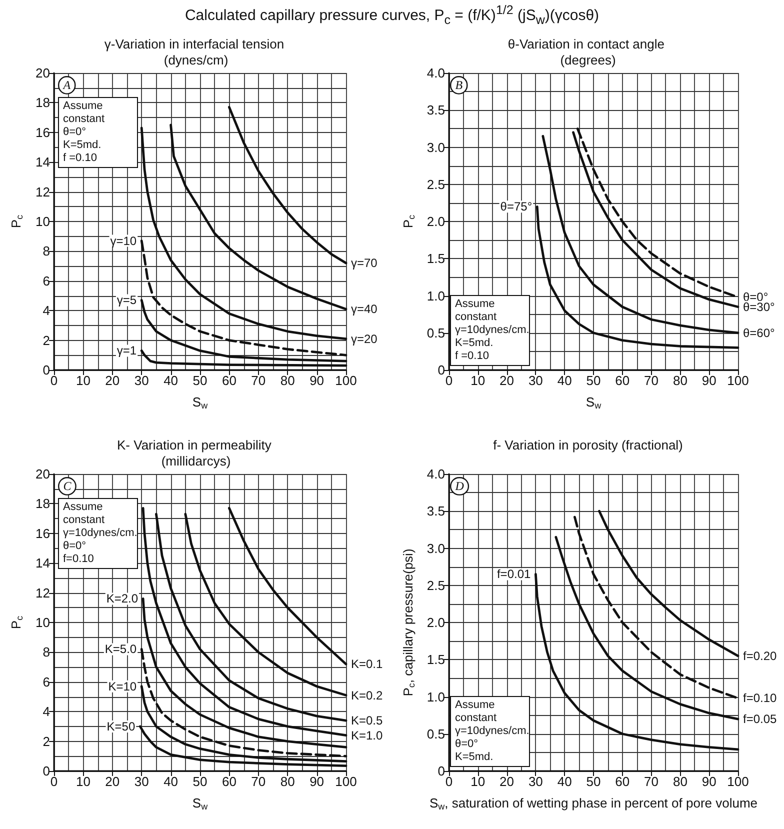 The width and height of the screenshot is (784, 829). Describe the element at coordinates (435, 110) in the screenshot. I see `y-tick-label: 3.5` at that location.